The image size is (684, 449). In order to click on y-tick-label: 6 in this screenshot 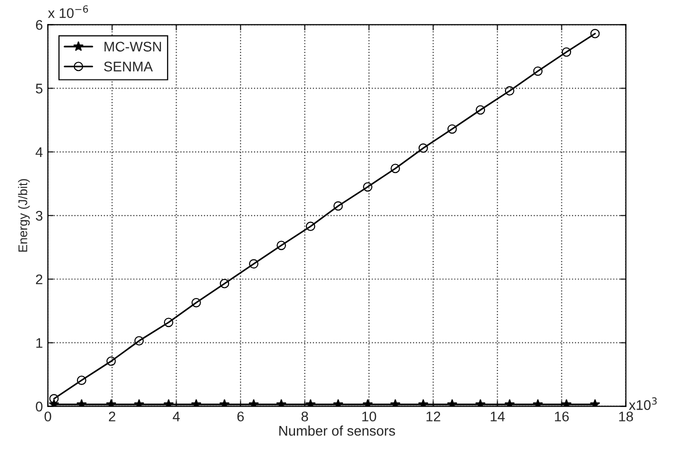, I will do `click(39, 25)`.